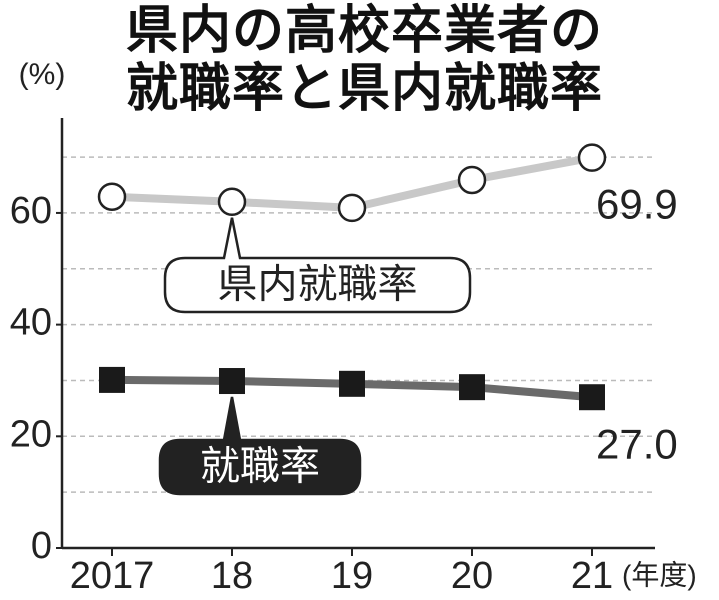 Image resolution: width=719 pixels, height=600 pixels. What do you see at coordinates (352, 576) in the screenshot?
I see `x-tick-label: 19` at bounding box center [352, 576].